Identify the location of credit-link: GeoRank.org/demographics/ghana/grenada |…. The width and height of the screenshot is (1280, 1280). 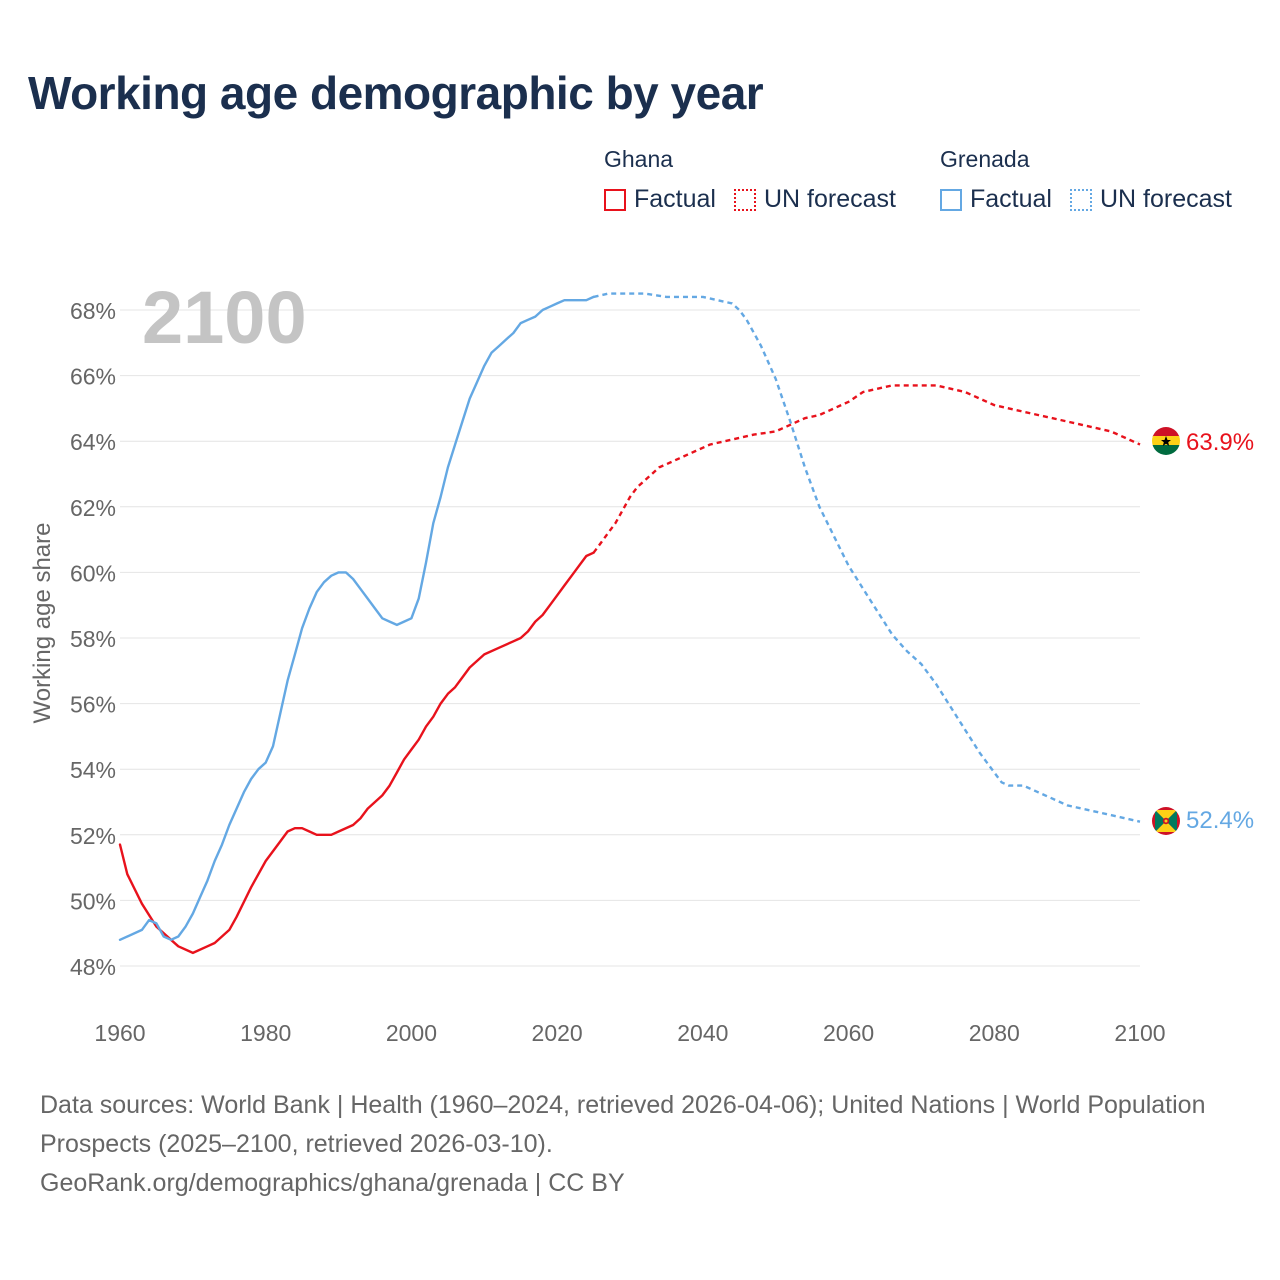
(332, 1183).